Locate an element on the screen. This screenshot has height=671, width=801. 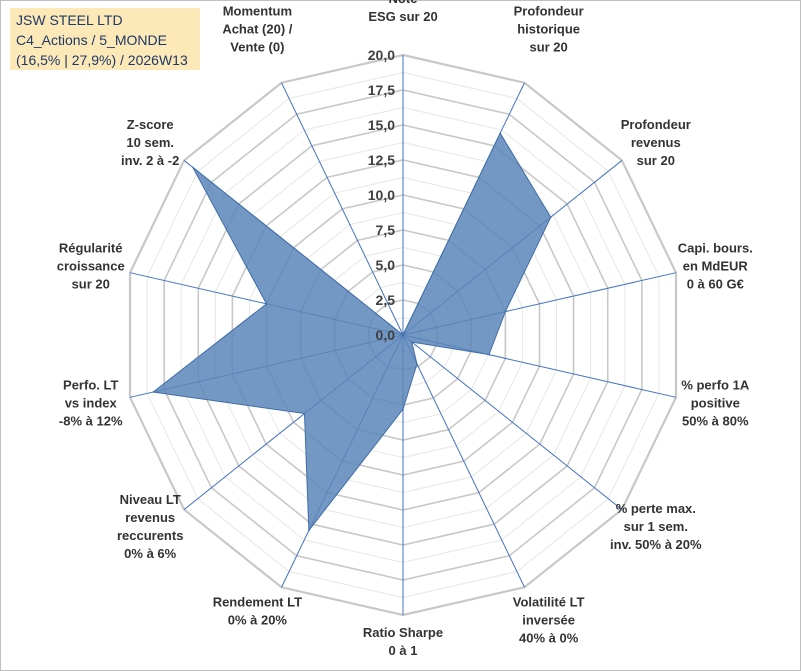
axis-label-line: Niveau LT is located at coordinates (150, 499).